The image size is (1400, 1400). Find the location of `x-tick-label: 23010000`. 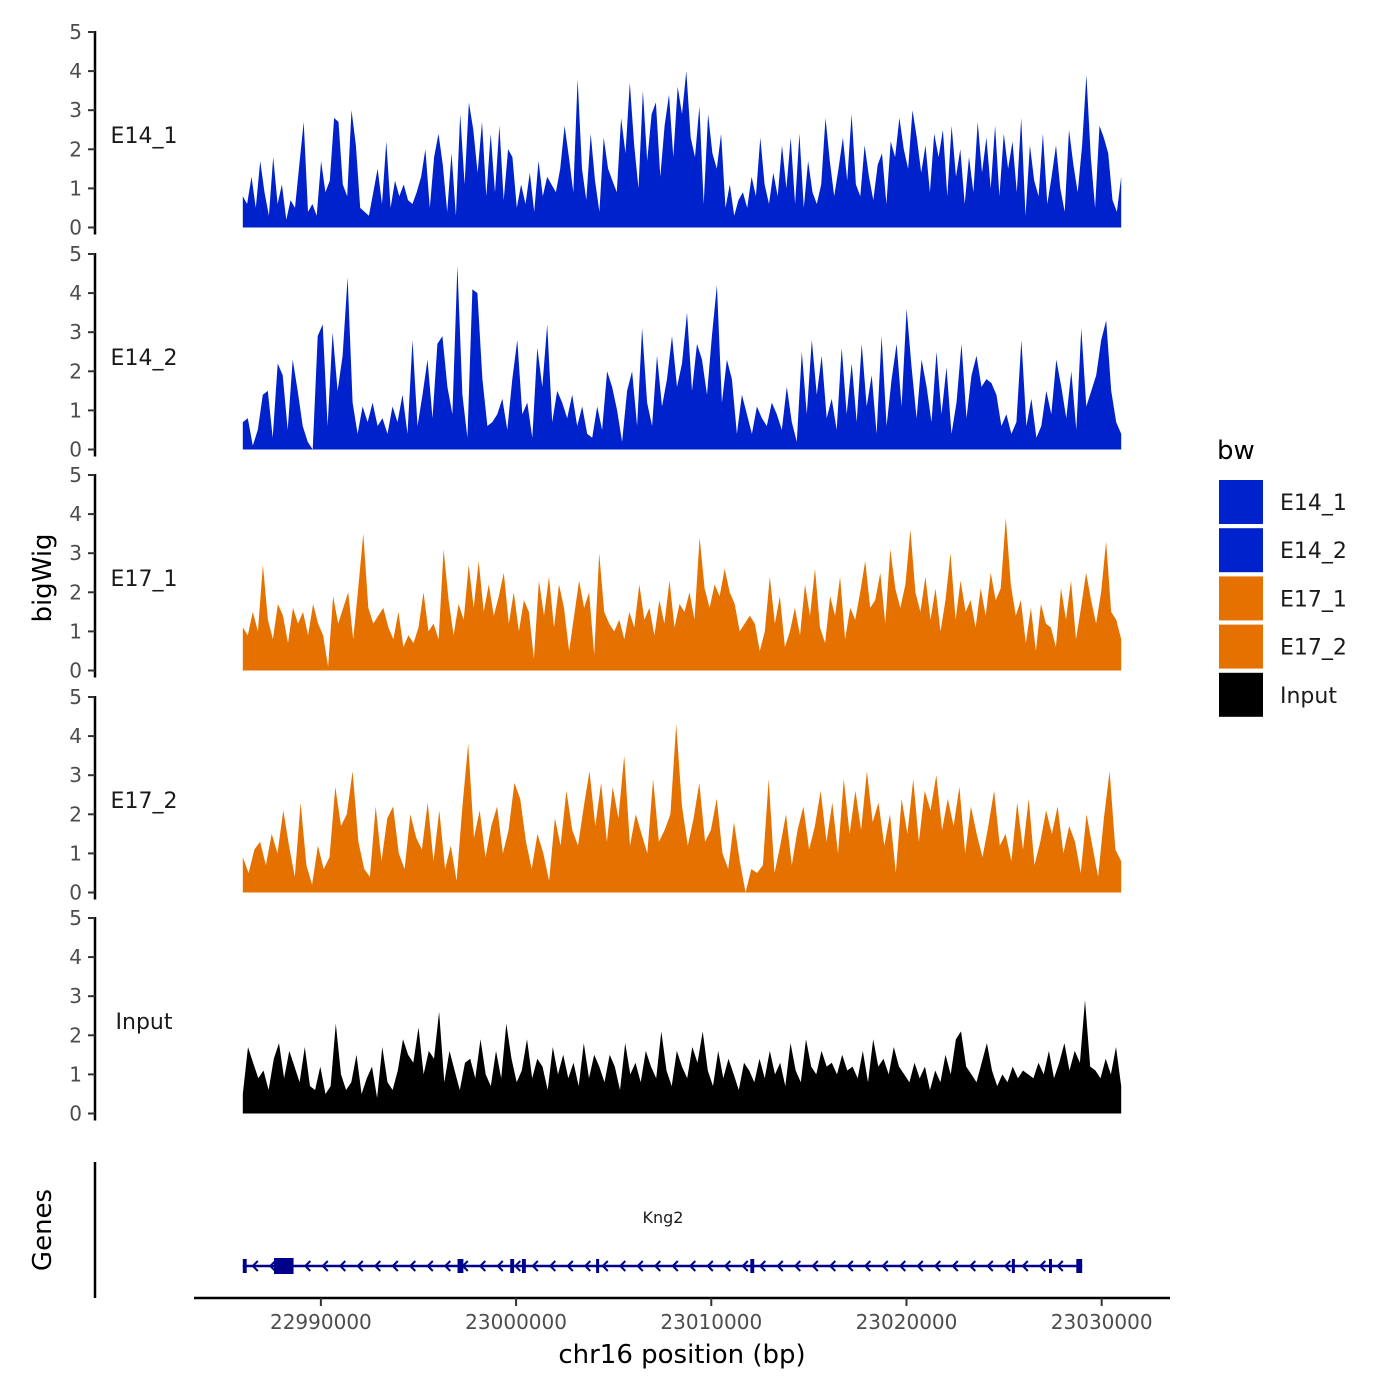

x-tick-label: 23010000 is located at coordinates (711, 1322).